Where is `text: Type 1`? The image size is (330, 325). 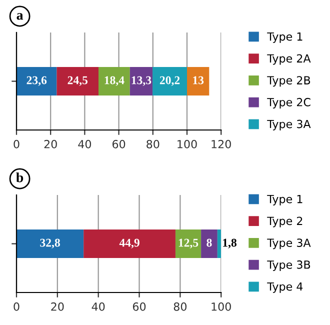 text: Type 1 is located at coordinates (284, 200).